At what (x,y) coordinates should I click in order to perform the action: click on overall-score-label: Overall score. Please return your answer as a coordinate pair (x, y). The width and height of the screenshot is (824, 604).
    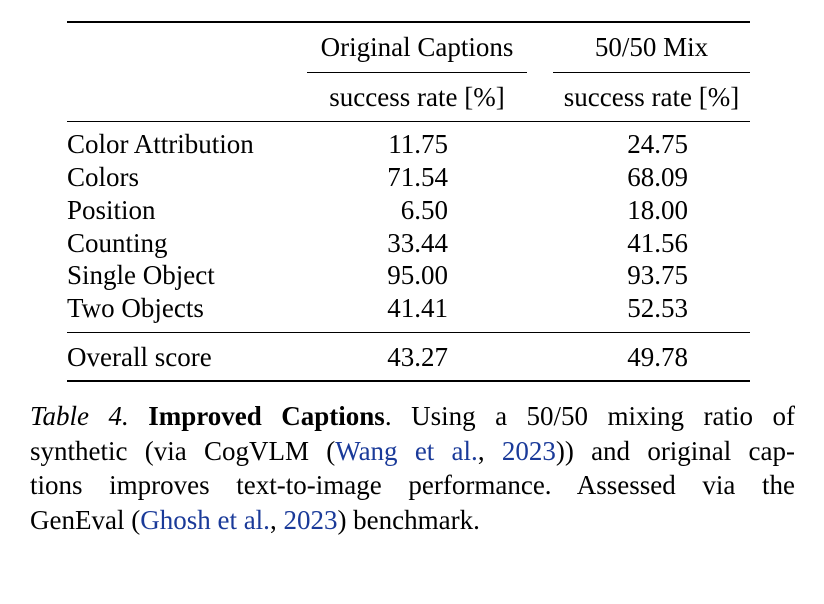
    Looking at the image, I should click on (139, 357).